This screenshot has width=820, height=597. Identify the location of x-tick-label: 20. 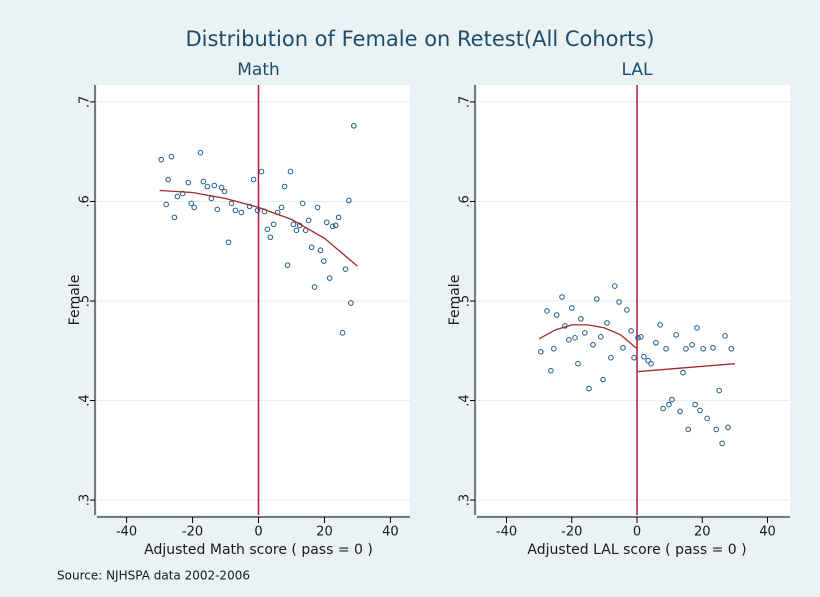
(702, 532).